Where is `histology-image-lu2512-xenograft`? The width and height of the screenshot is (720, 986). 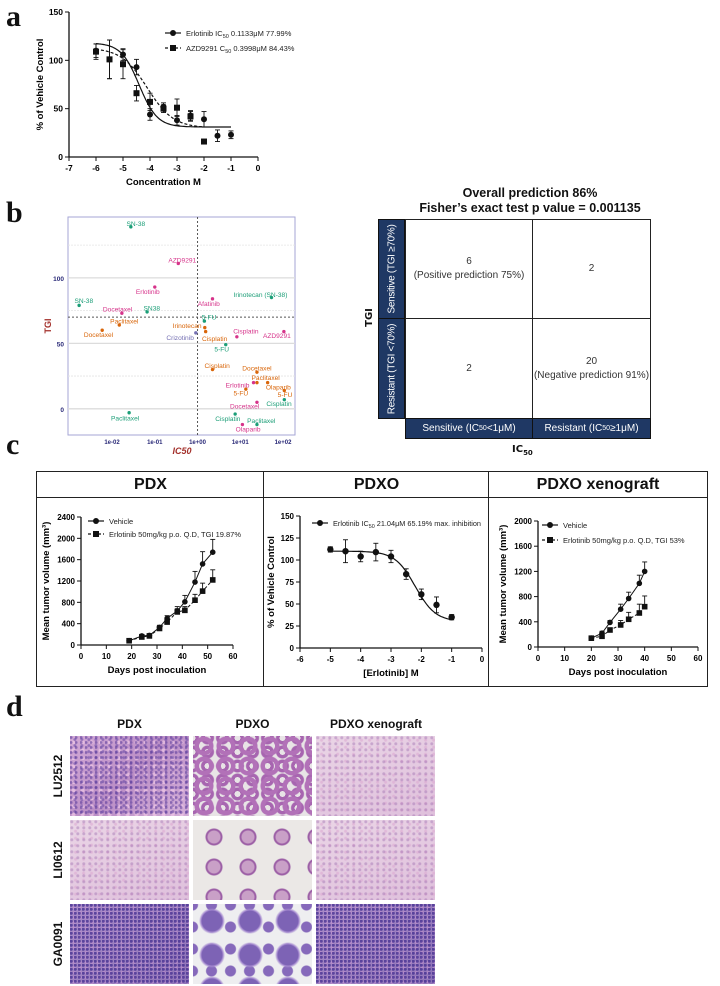
histology-image-lu2512-xenograft is located at coordinates (375, 776).